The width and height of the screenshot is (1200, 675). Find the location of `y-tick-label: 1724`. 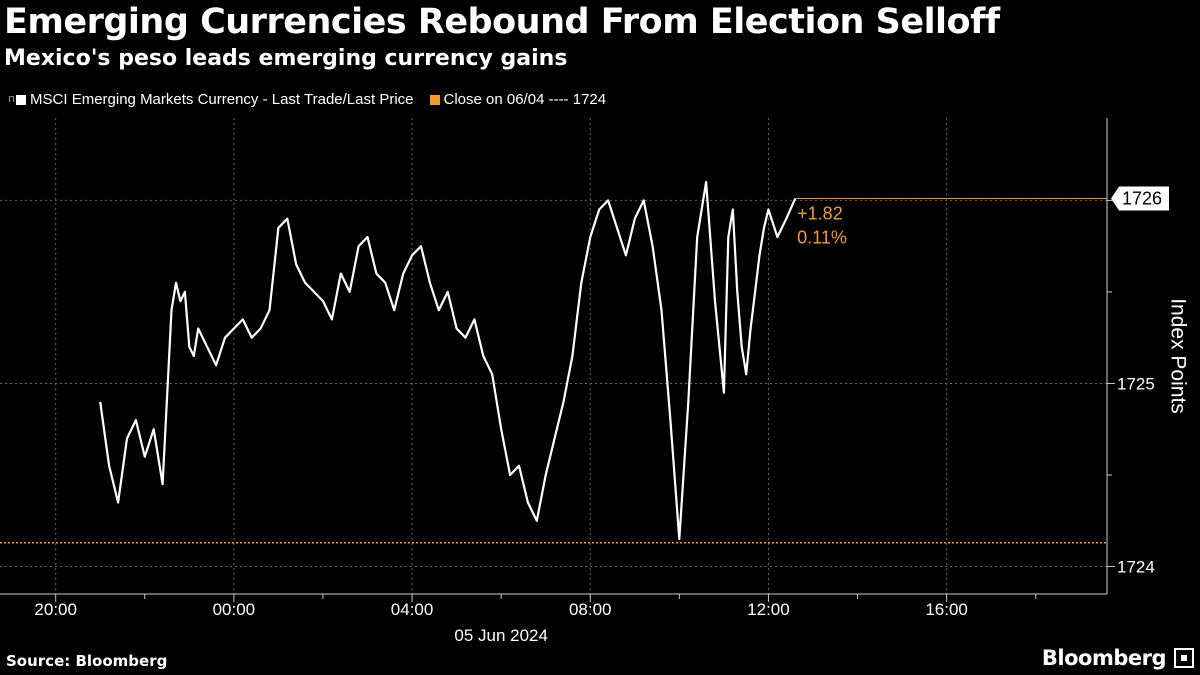

y-tick-label: 1724 is located at coordinates (1136, 567).